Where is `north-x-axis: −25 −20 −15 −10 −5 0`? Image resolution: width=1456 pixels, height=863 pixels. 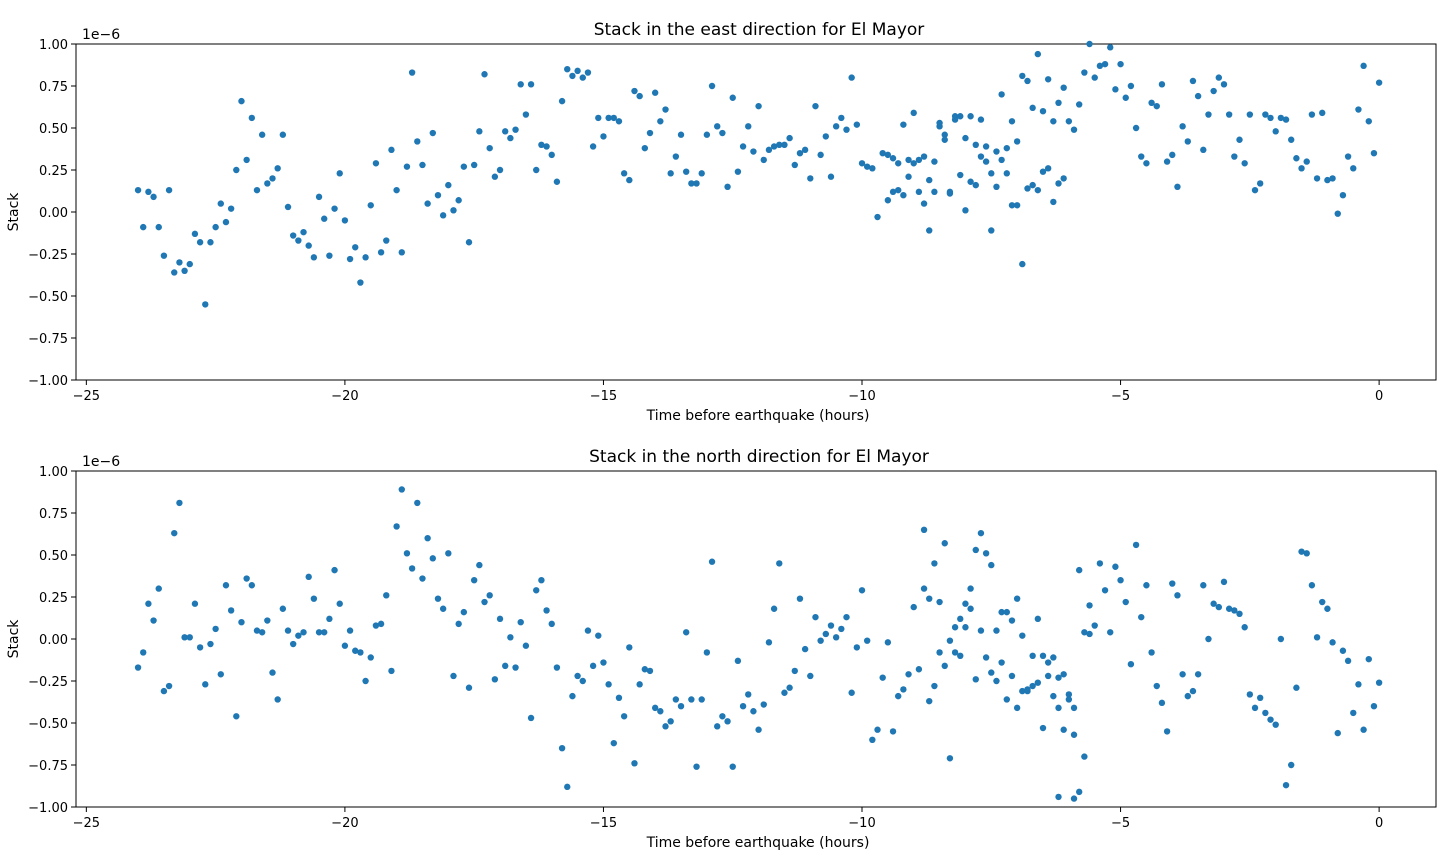 north-x-axis: −25 −20 −15 −10 −5 0 is located at coordinates (728, 819).